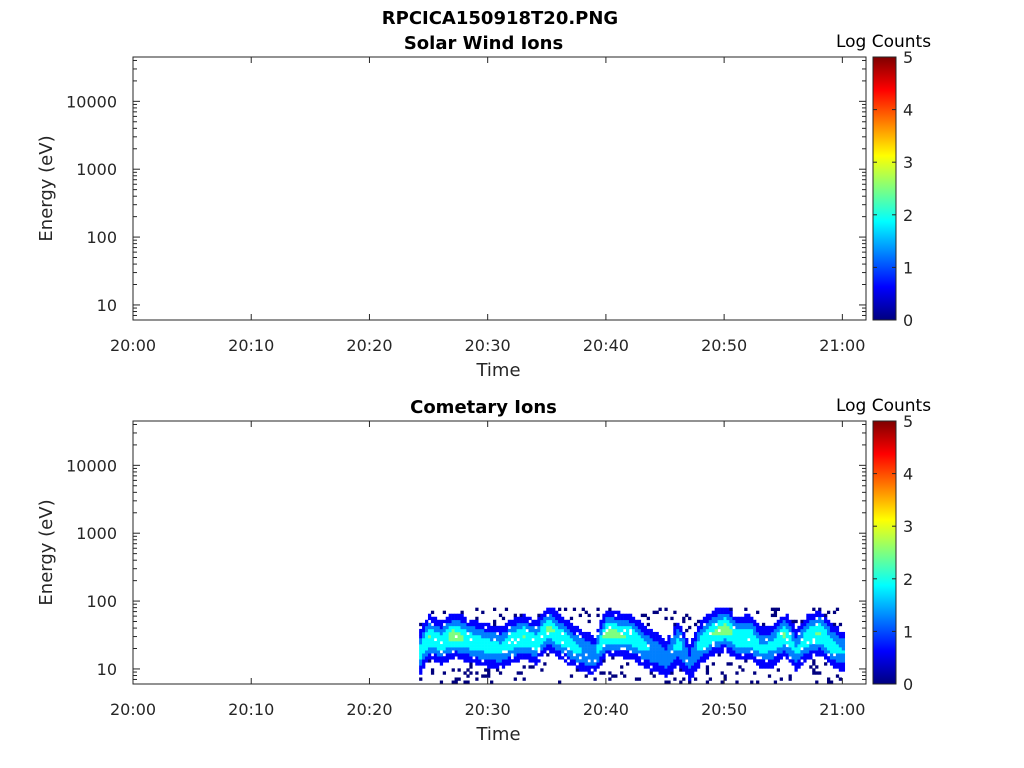 The height and width of the screenshot is (768, 1024). What do you see at coordinates (908, 579) in the screenshot?
I see `cometary-colorbar-tick-label: 2` at bounding box center [908, 579].